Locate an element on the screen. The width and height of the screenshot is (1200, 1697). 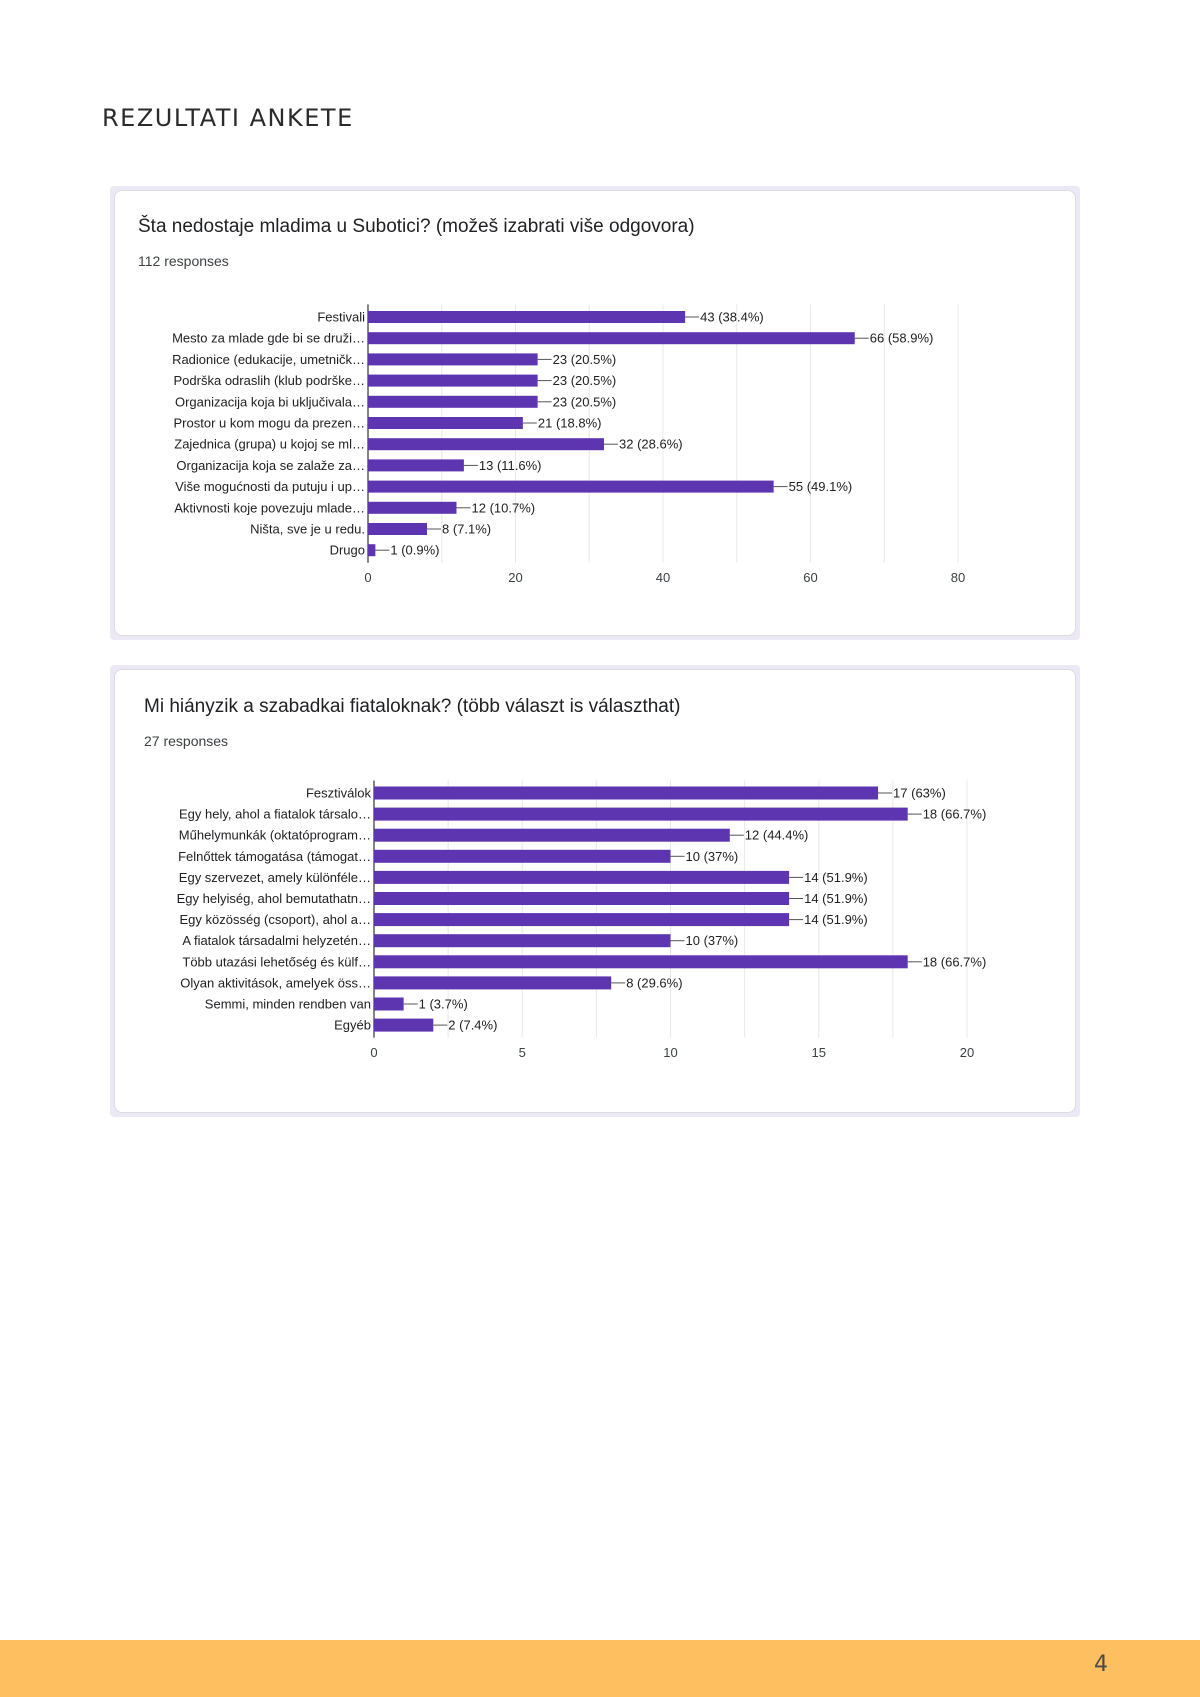
data-label: 17 (63%) is located at coordinates (919, 793).